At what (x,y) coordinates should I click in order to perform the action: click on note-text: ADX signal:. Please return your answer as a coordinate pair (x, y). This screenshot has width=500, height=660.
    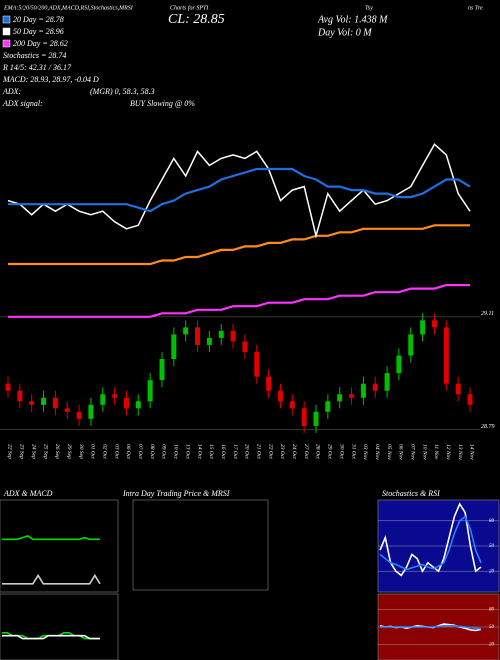
    Looking at the image, I should click on (22, 103).